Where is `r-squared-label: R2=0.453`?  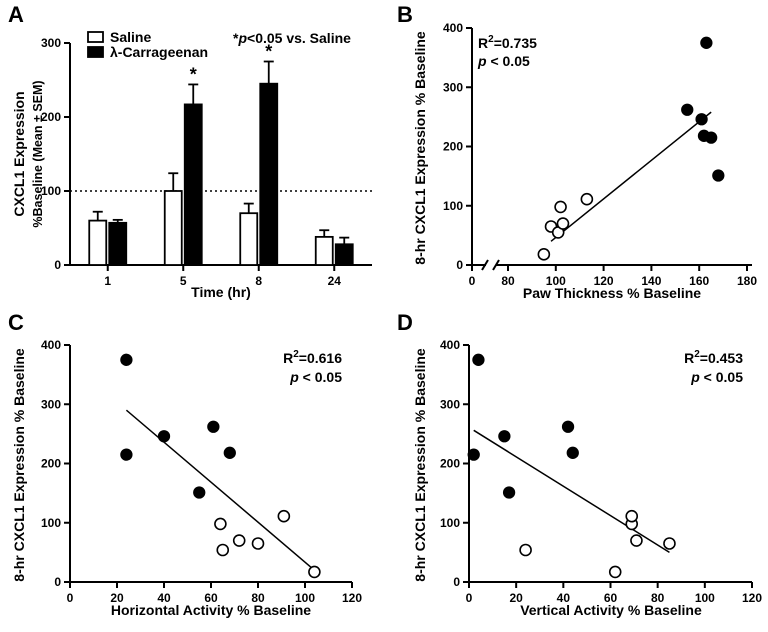
r-squared-label: R2=0.453 is located at coordinates (713, 357).